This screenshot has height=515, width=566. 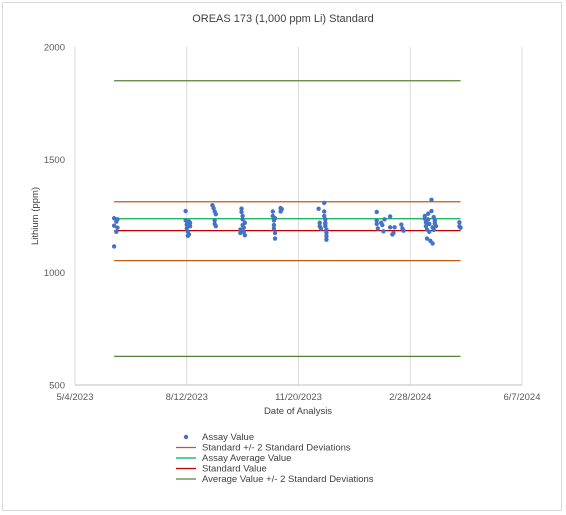 What do you see at coordinates (234, 469) in the screenshot?
I see `legend-label: Standard Value` at bounding box center [234, 469].